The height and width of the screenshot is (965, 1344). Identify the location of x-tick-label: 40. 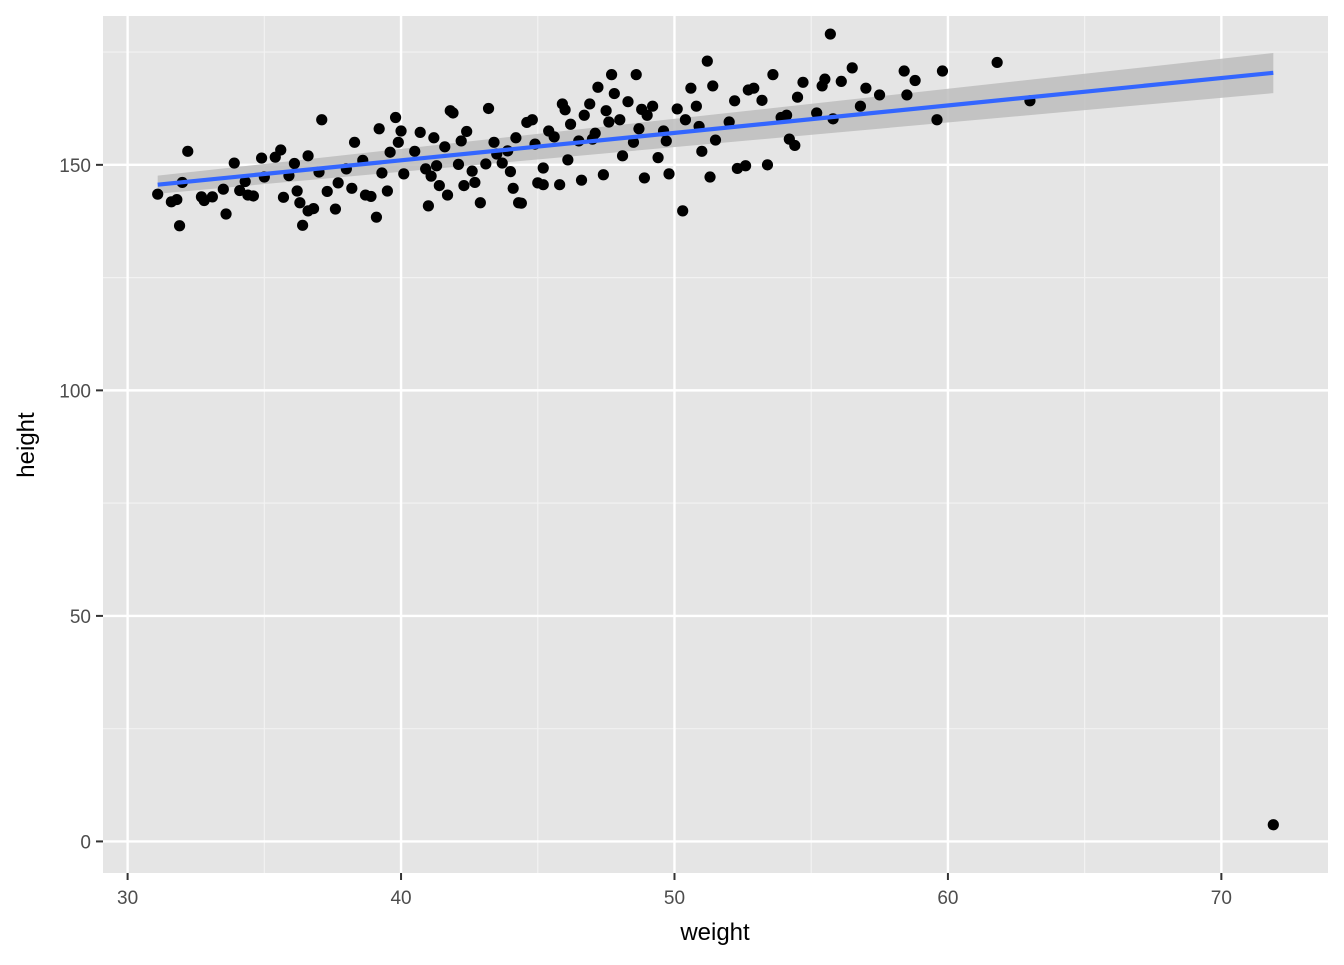
(400, 898).